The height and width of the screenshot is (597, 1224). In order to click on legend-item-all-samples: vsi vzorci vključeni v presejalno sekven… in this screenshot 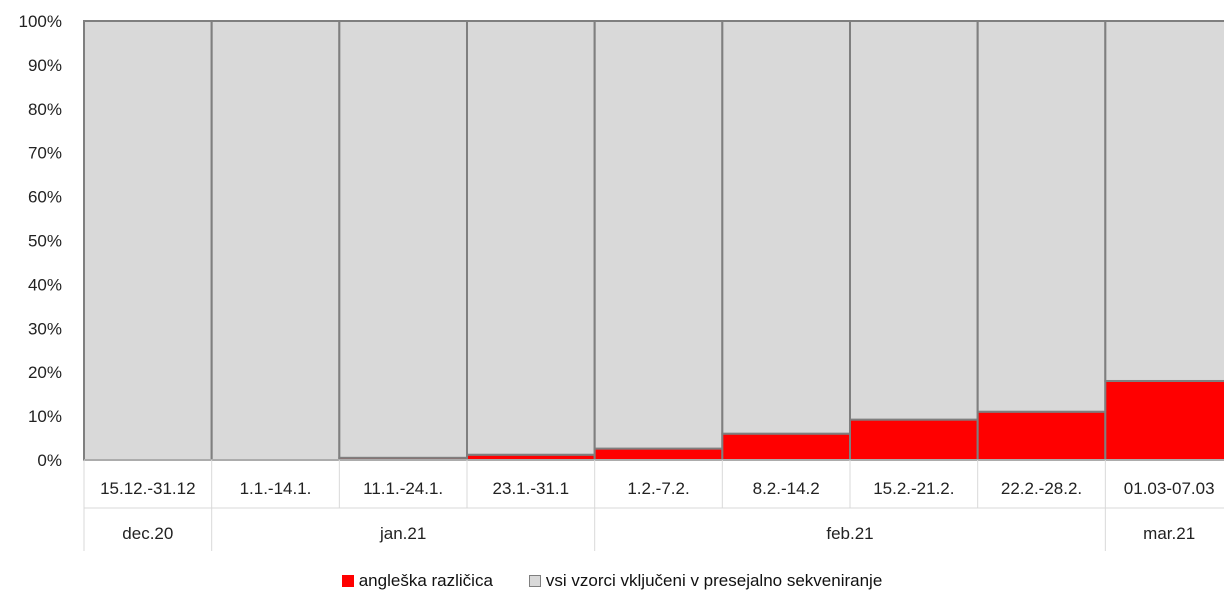, I will do `click(705, 581)`.